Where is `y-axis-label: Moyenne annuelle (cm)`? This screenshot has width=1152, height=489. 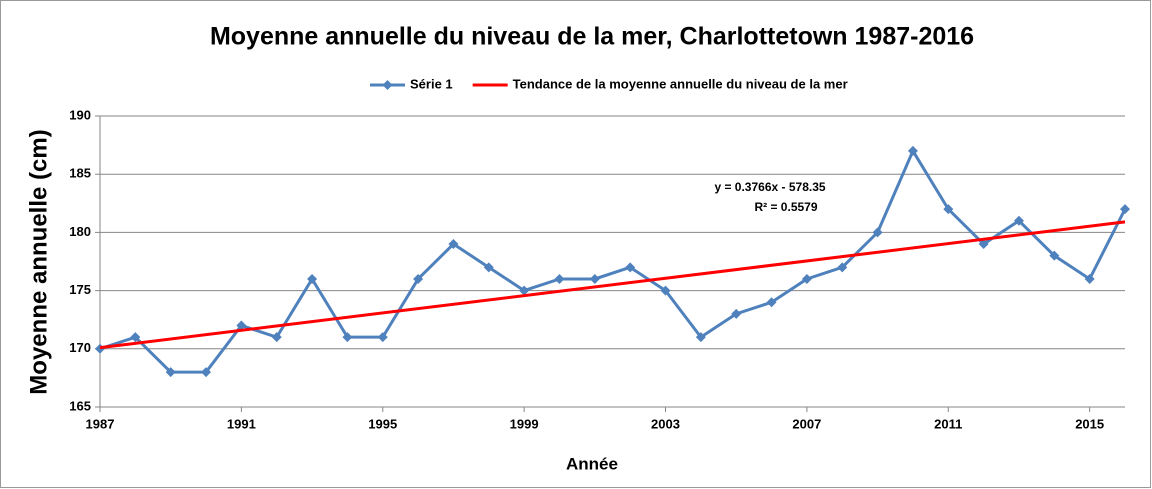
y-axis-label: Moyenne annuelle (cm) is located at coordinates (38, 261).